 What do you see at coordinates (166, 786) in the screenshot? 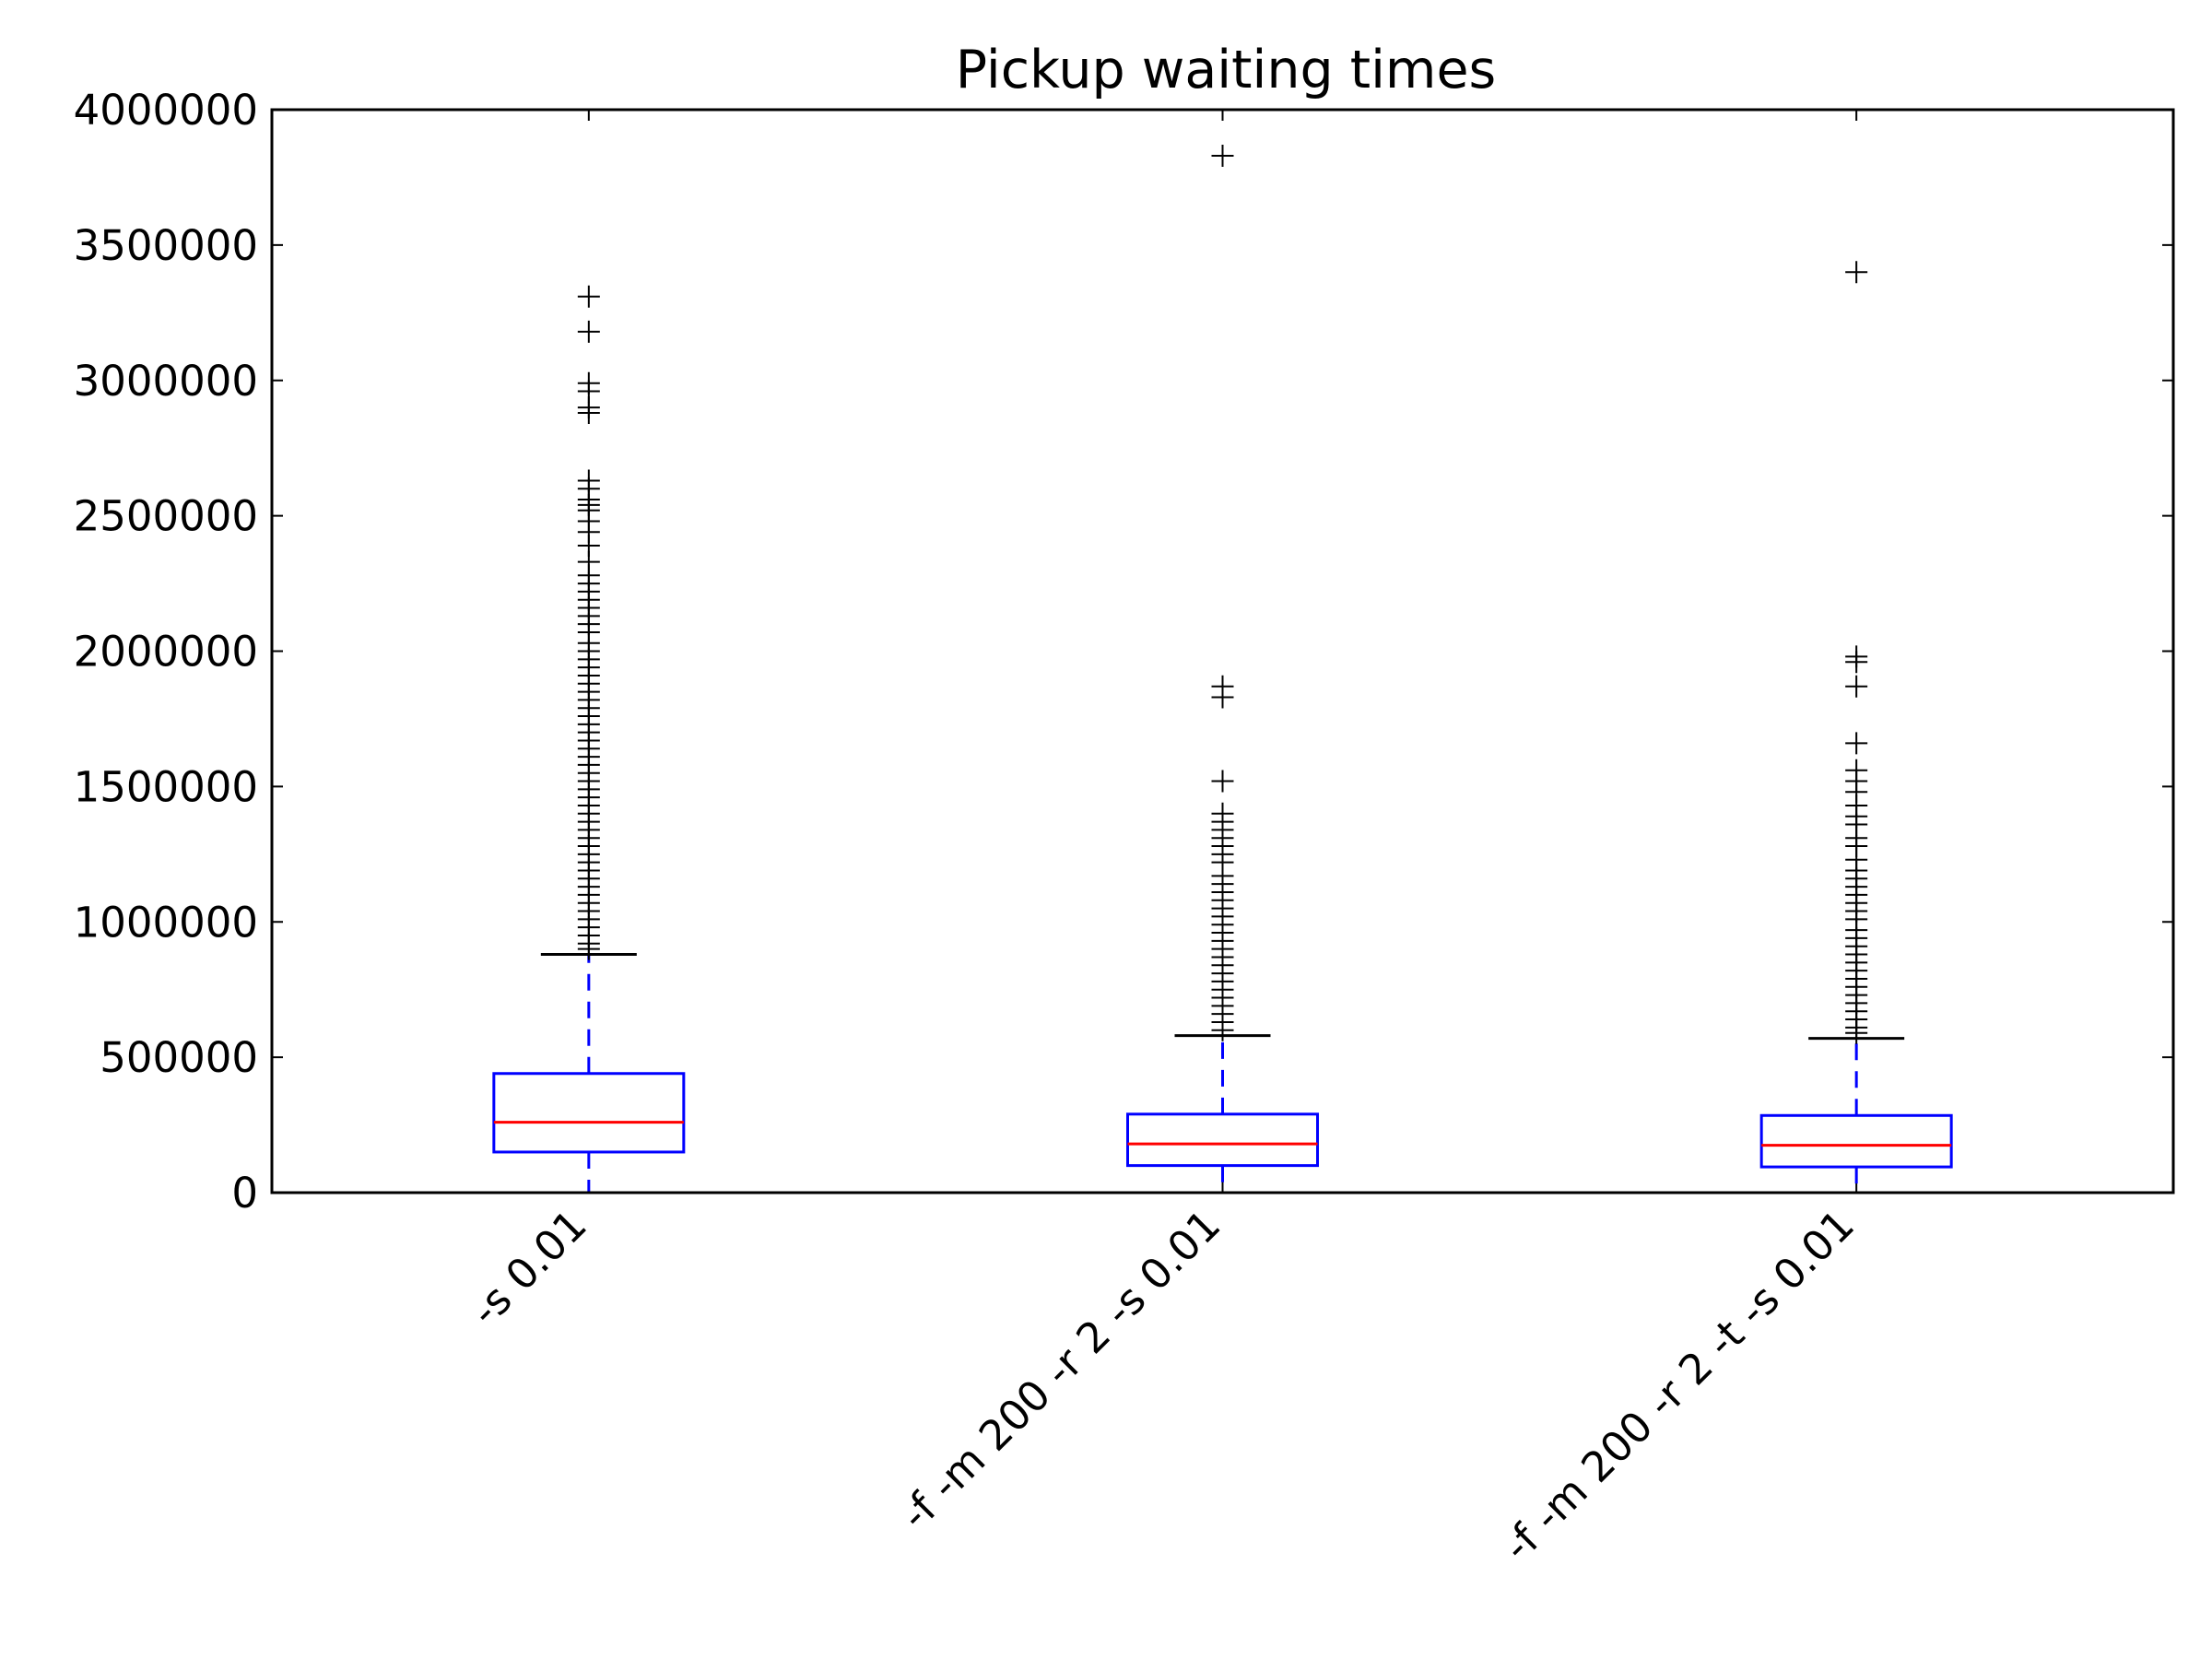
I see `y-tick-label: 1500000` at bounding box center [166, 786].